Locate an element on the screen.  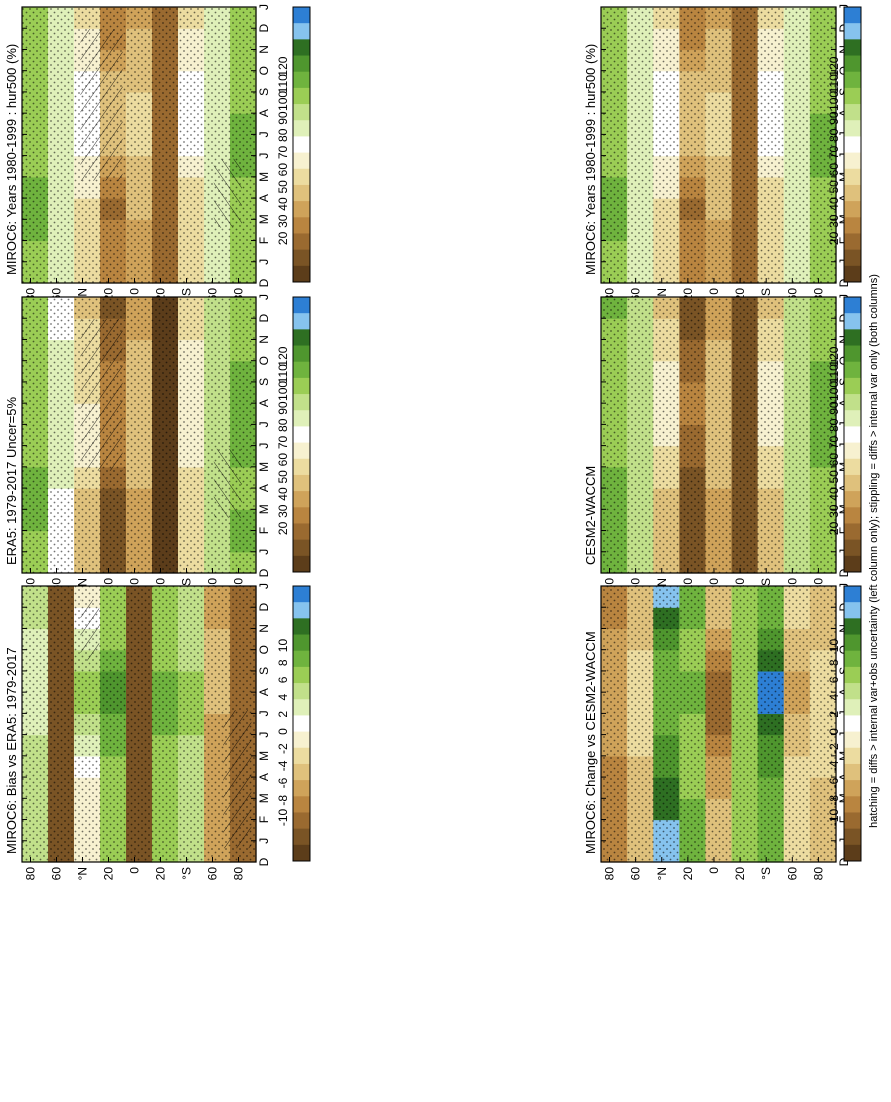
colorbar: 10 8 6 4 2 0 -2 -4 -6 -8 -10 is located at coordinates (844, 723).